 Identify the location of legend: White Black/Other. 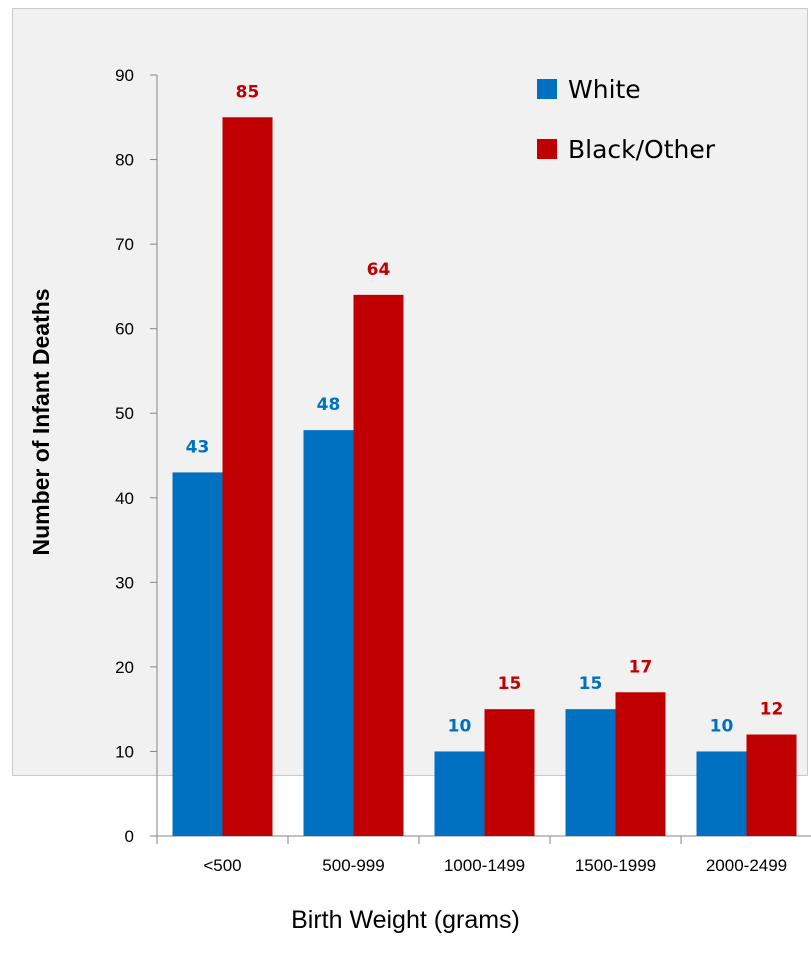
(626, 119).